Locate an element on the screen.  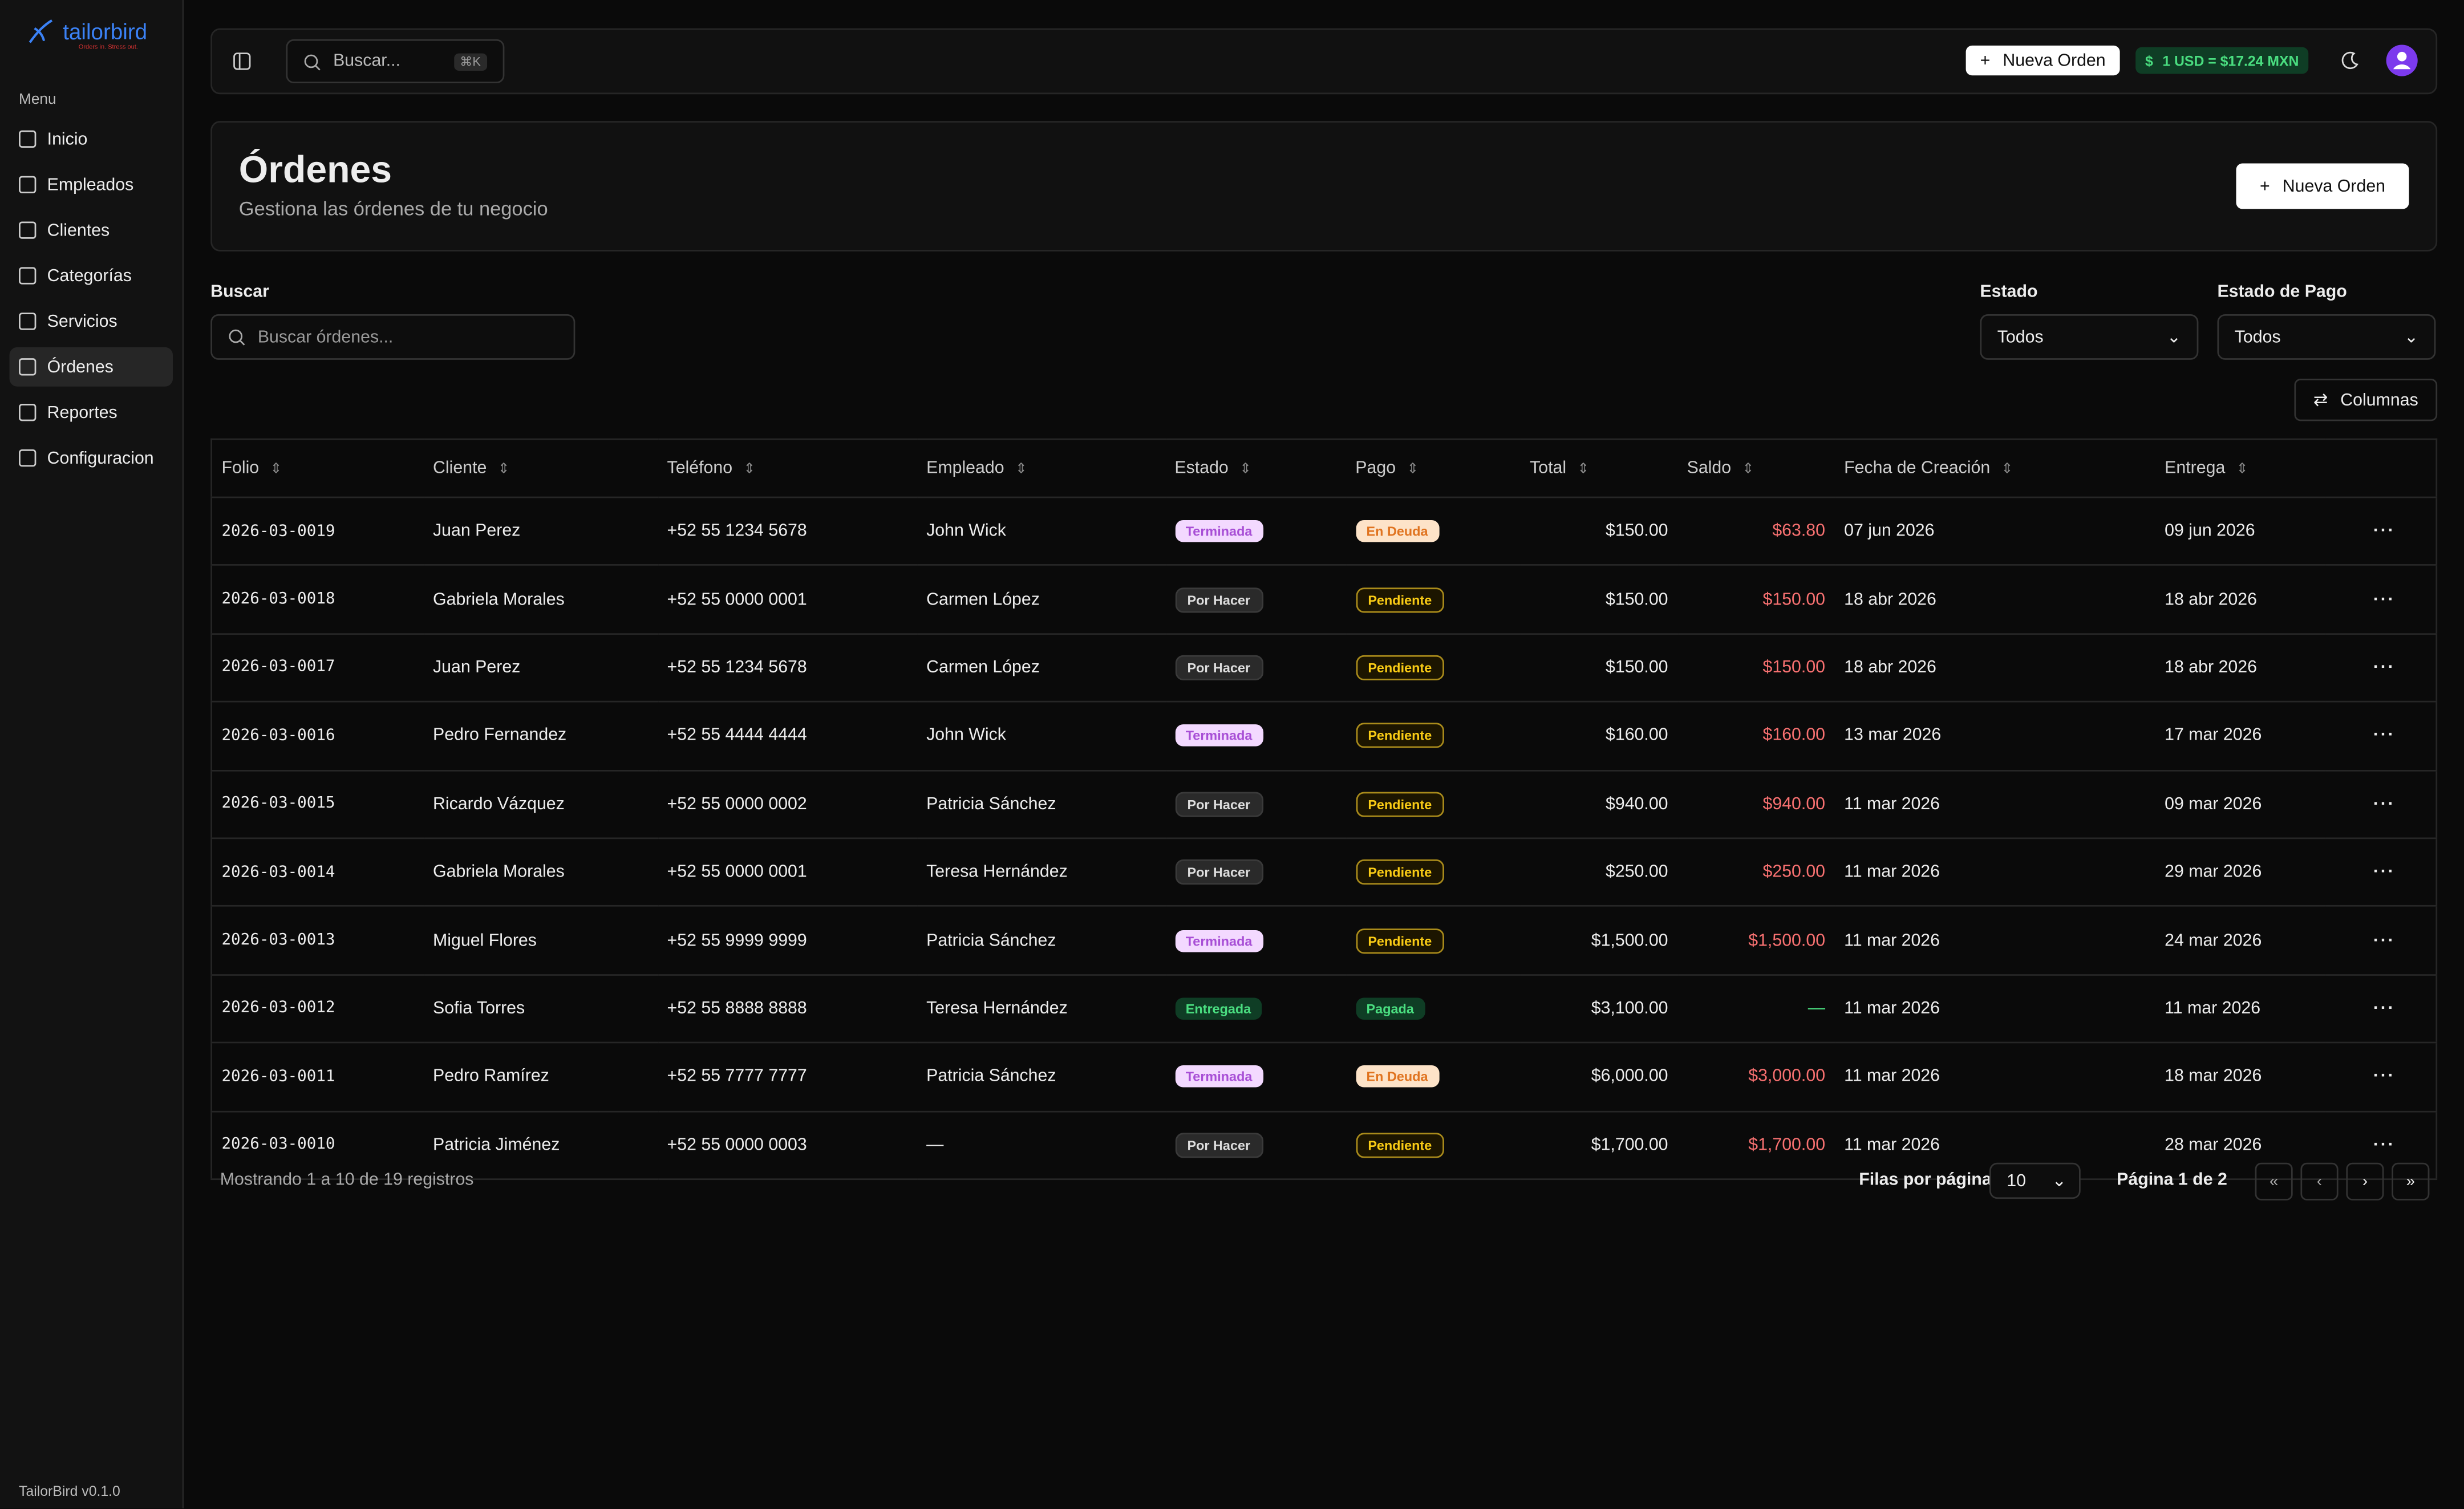
cell-text: 2026-03-0015 is located at coordinates (278, 804).